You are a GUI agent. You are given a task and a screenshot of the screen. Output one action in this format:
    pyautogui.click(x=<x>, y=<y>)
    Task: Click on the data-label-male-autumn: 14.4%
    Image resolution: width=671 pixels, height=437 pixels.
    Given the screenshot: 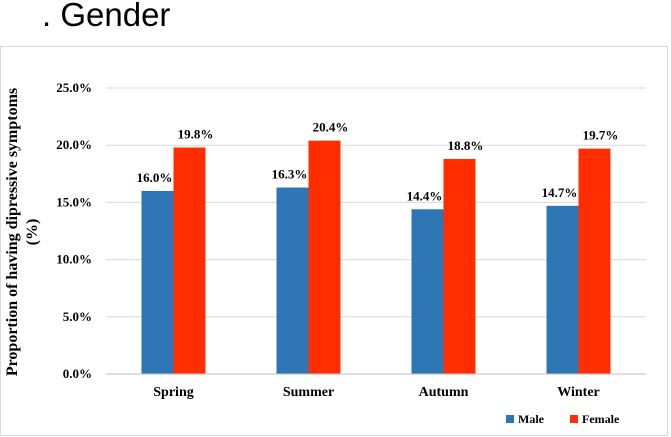 What is the action you would take?
    pyautogui.click(x=425, y=195)
    